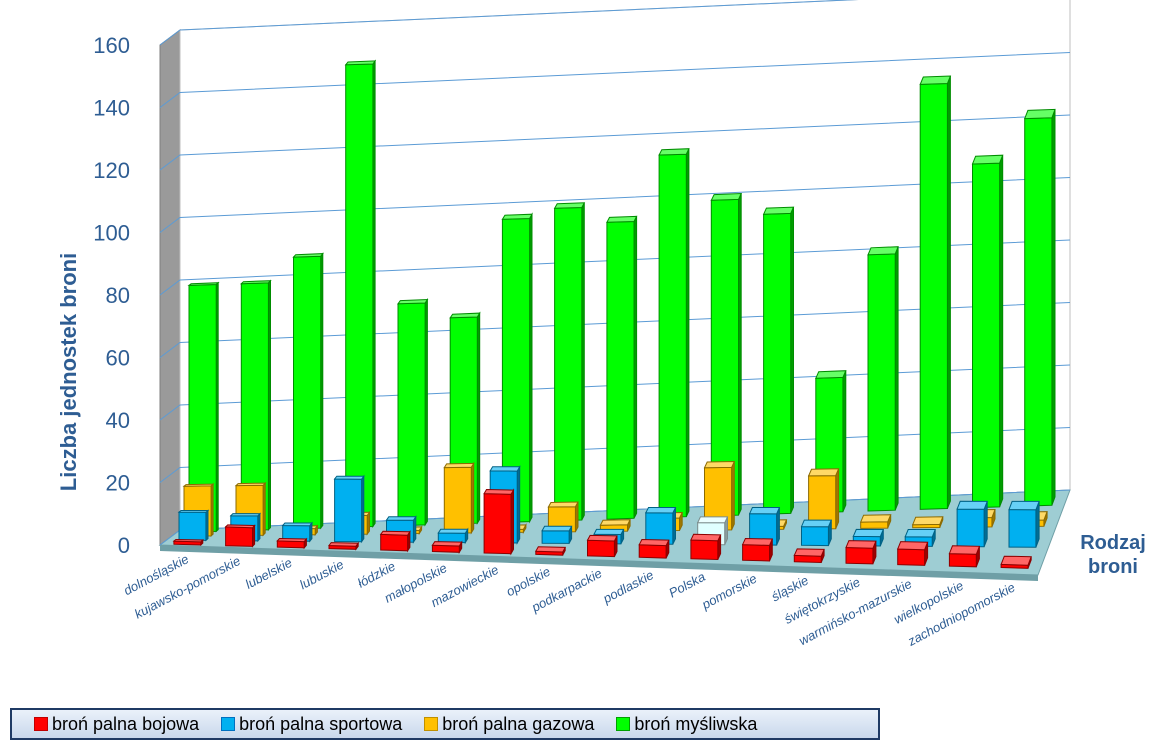 This screenshot has width=1153, height=749. I want to click on legend-label: broń palna gazowa, so click(518, 723).